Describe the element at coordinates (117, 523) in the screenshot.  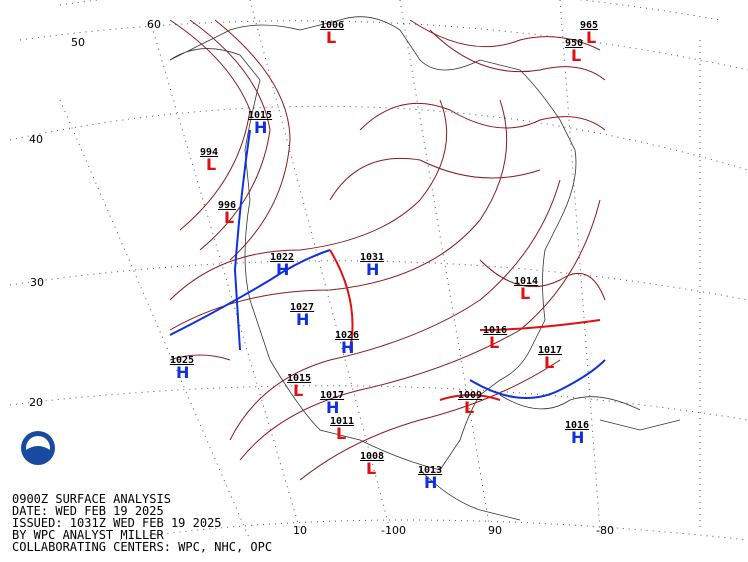
I see `caption-line: ISSUED: 1031Z WED FEB 19 2025` at that location.